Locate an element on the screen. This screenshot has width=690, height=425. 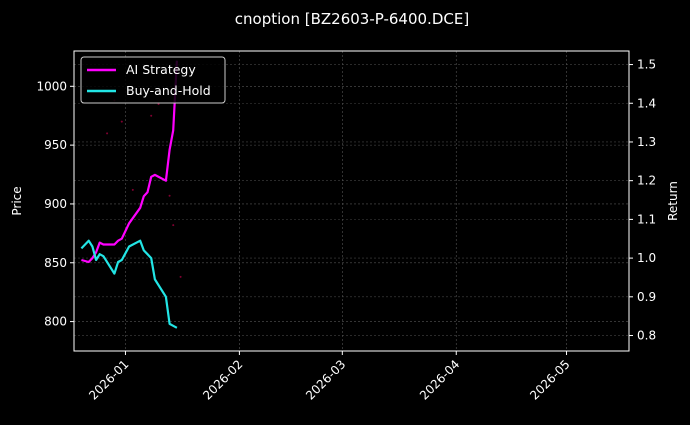
right-tick-label: 1.1 is located at coordinates (646, 219).